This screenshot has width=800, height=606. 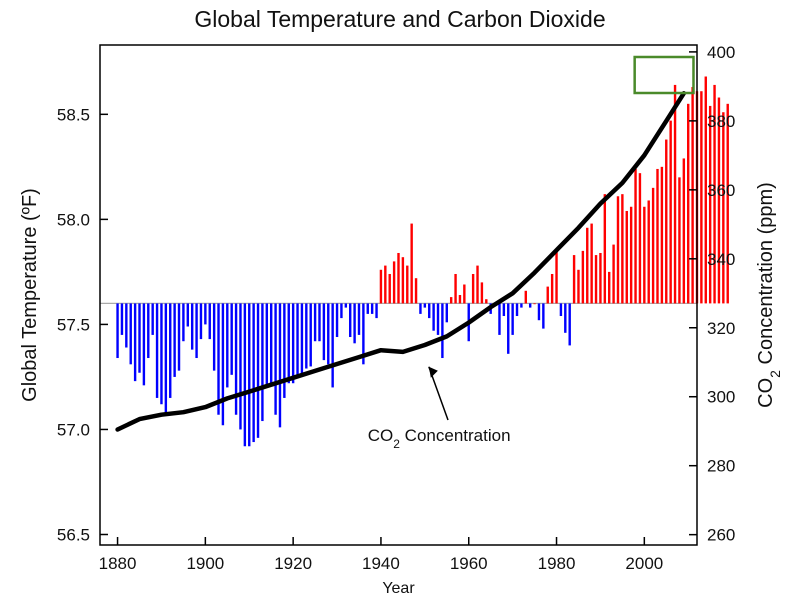 What do you see at coordinates (398, 588) in the screenshot?
I see `x-axis-label: Year` at bounding box center [398, 588].